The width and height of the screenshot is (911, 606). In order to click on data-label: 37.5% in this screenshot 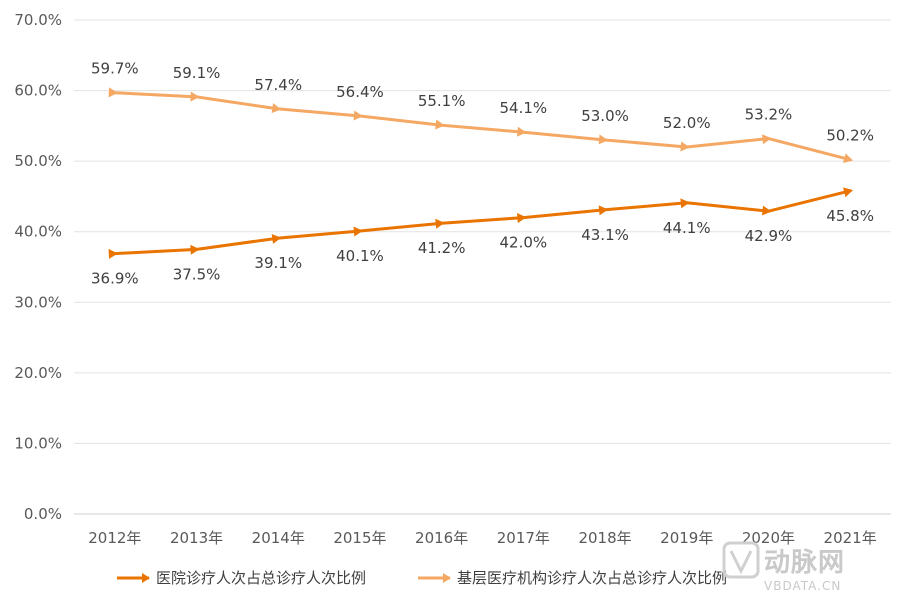, I will do `click(197, 274)`.